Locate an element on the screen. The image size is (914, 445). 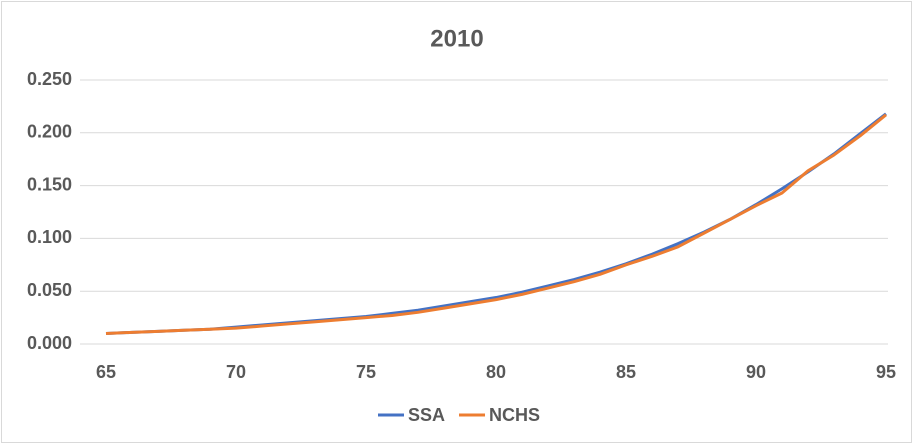
x-tick-label: 90 is located at coordinates (756, 372).